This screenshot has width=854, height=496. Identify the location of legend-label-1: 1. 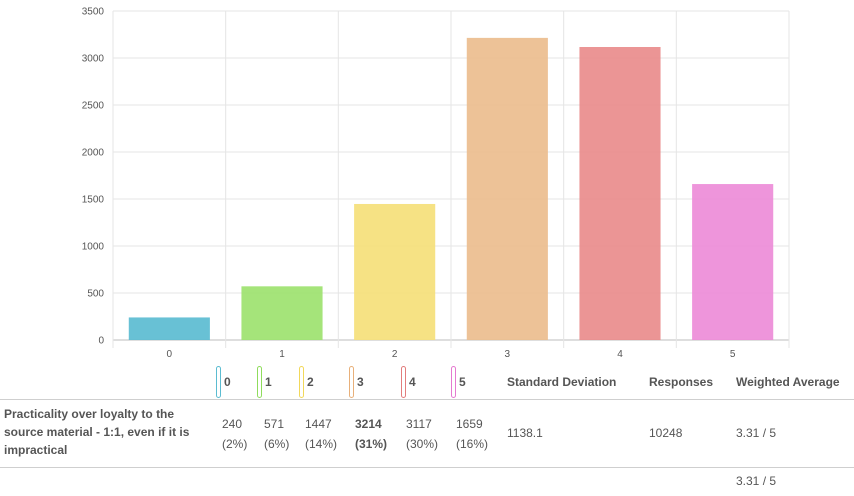
(268, 382).